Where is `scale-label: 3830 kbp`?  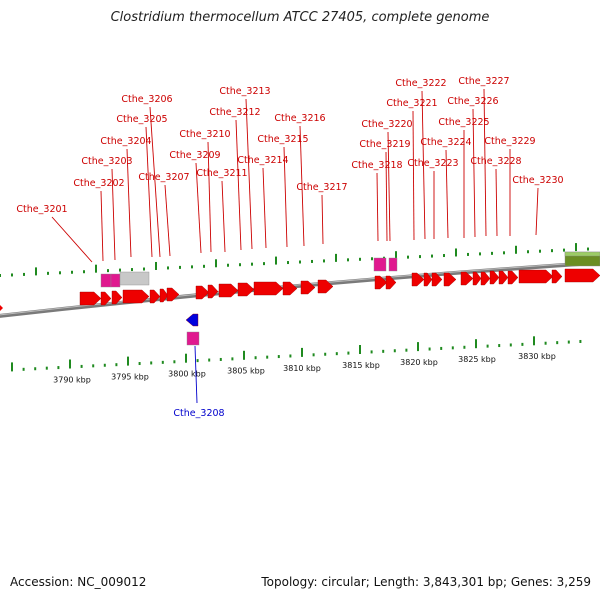 scale-label: 3830 kbp is located at coordinates (537, 356).